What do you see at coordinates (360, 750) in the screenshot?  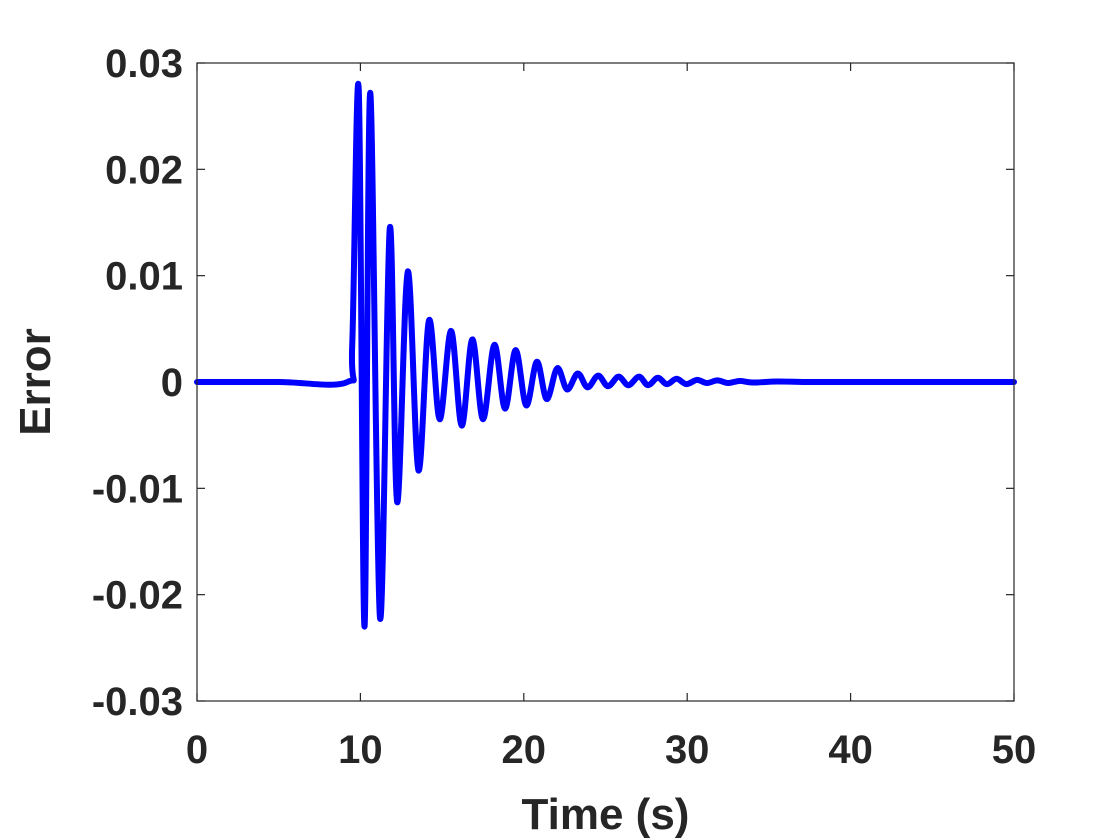 I see `x-tick-label: 10` at bounding box center [360, 750].